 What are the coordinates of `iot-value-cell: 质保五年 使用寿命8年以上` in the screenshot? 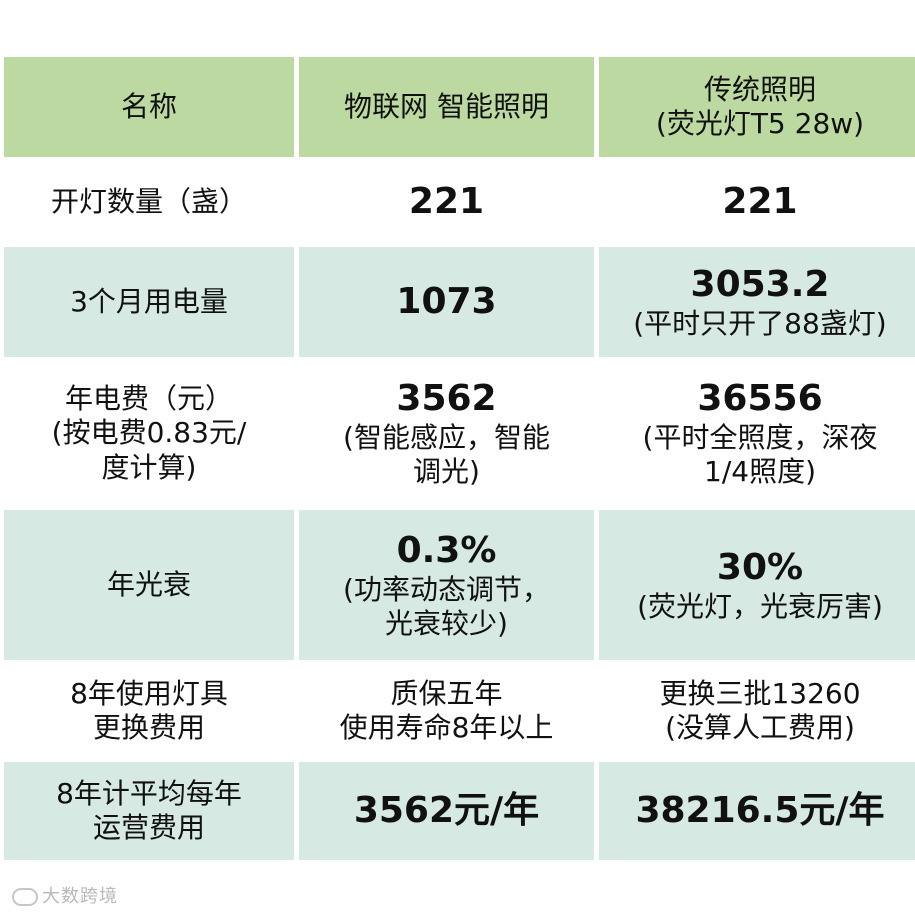 It's located at (446, 711).